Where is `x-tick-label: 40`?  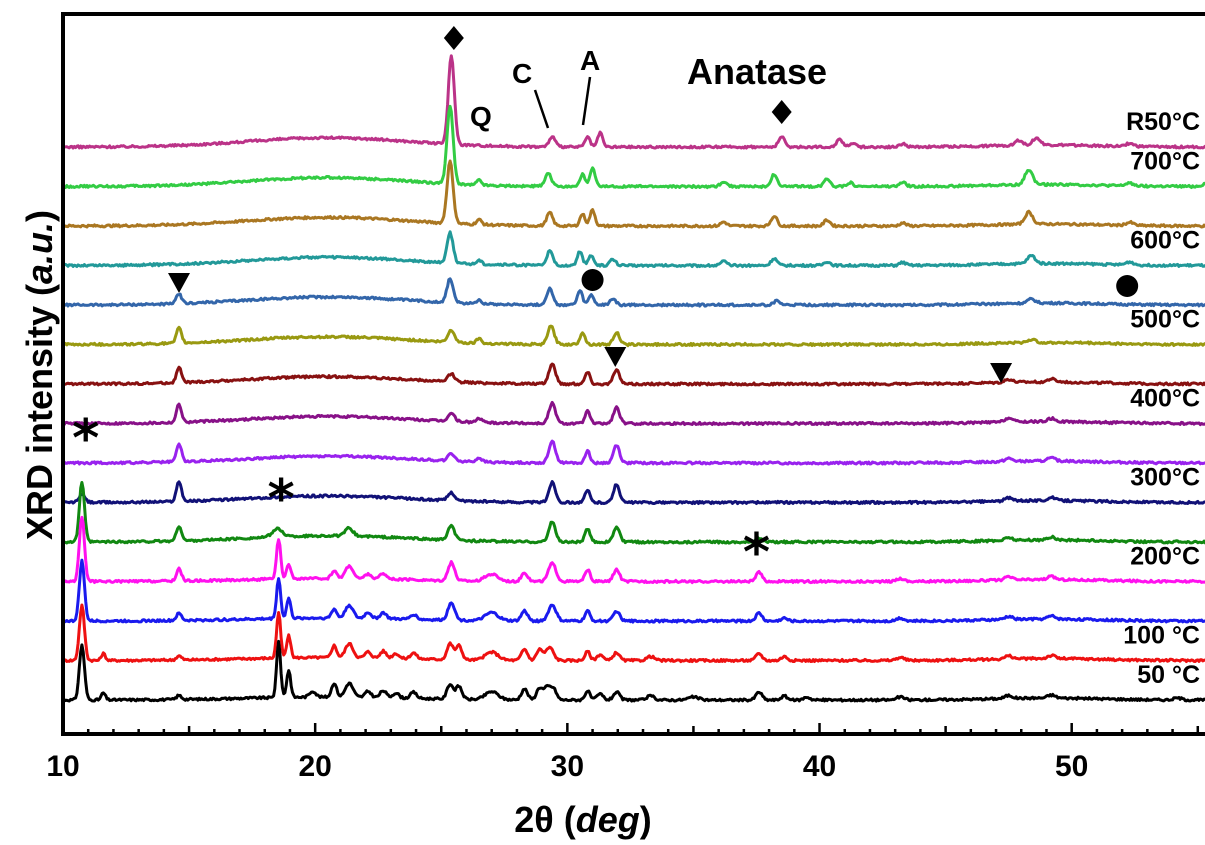
x-tick-label: 40 is located at coordinates (819, 766).